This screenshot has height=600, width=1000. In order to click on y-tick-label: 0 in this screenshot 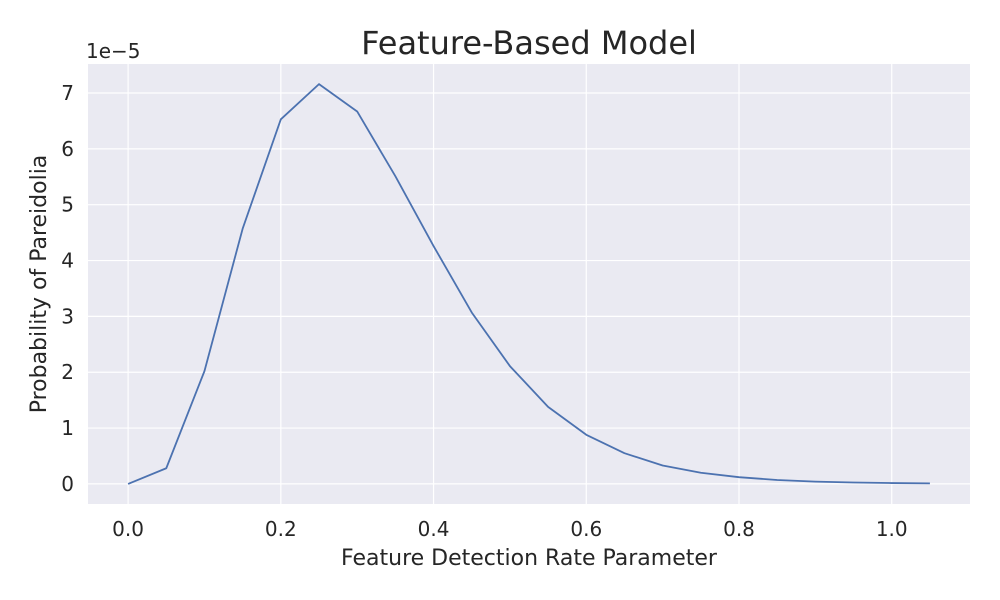, I will do `click(67, 484)`.